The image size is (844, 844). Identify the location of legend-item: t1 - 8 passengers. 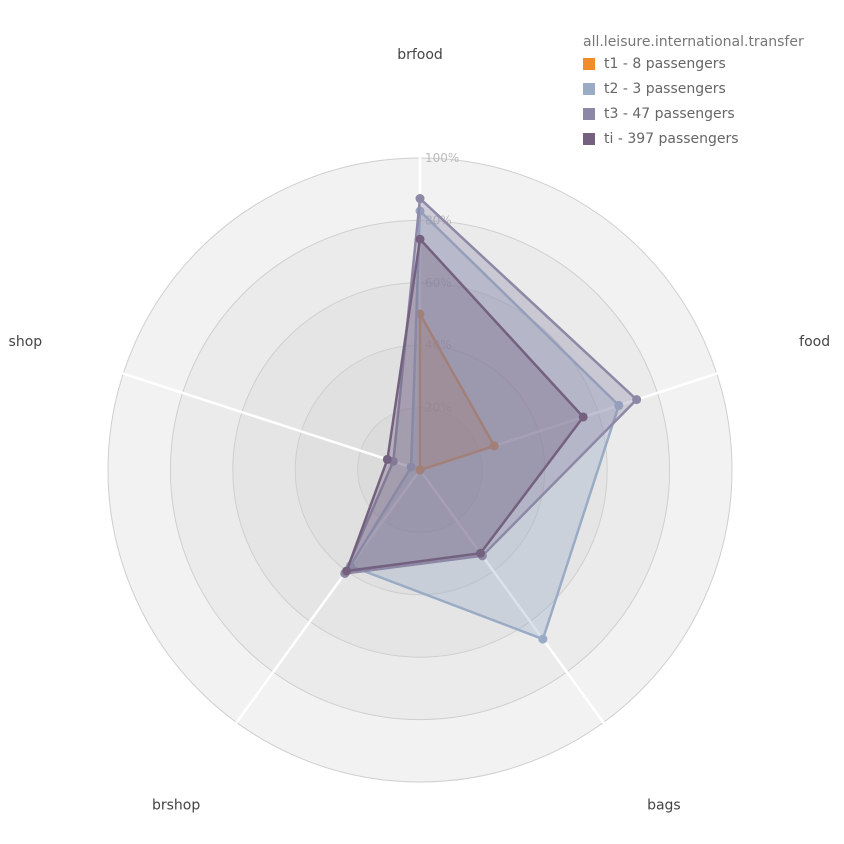
(654, 64).